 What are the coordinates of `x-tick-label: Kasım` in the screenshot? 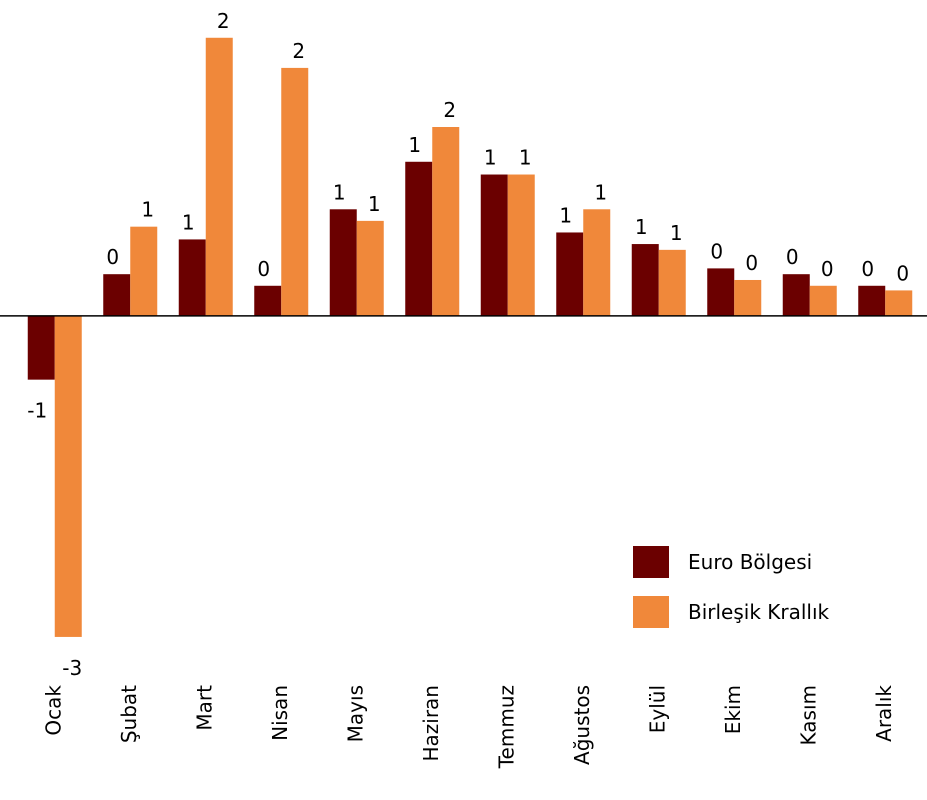 It's located at (808, 715).